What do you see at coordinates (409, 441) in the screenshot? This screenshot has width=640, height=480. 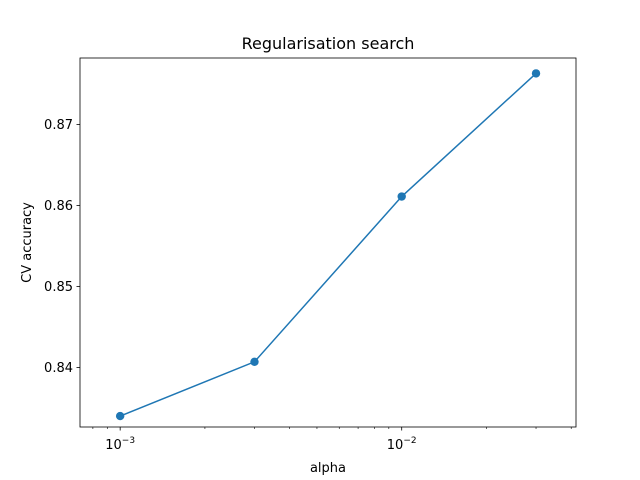 I see `x-tick-exponent: −2` at bounding box center [409, 441].